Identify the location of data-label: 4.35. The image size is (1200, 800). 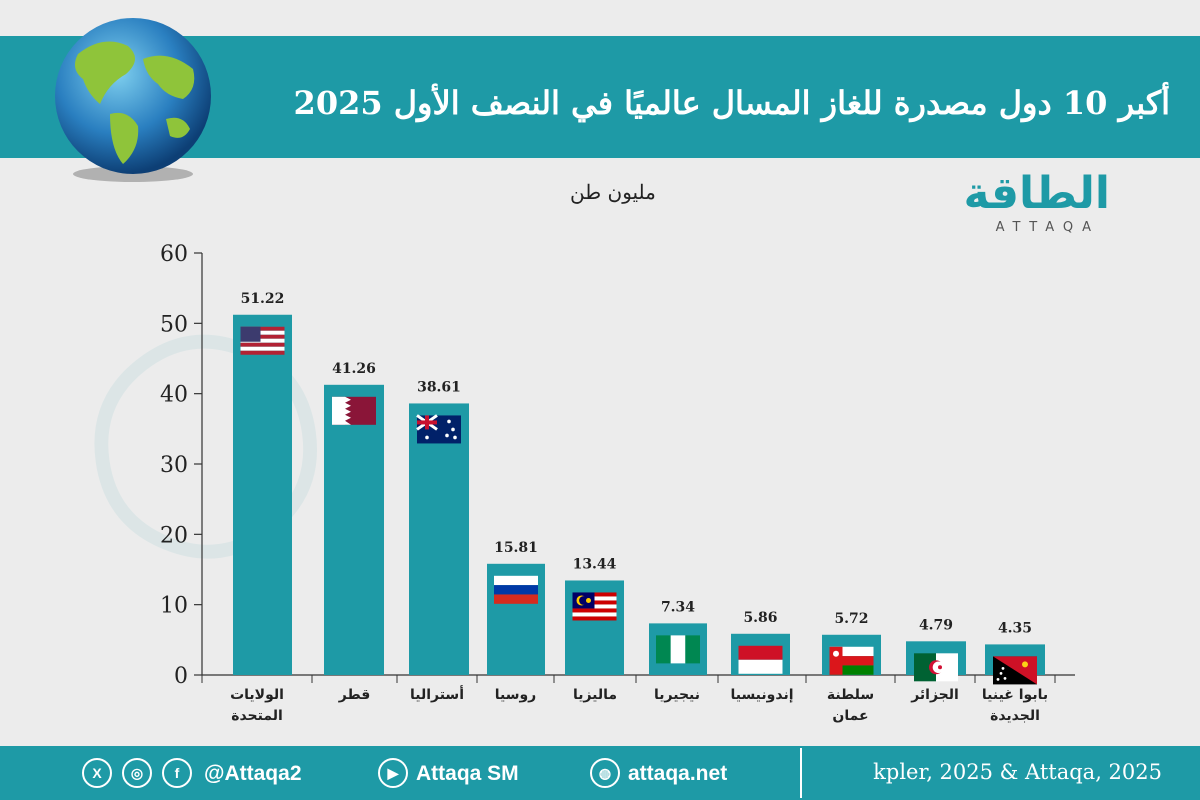
(1015, 628).